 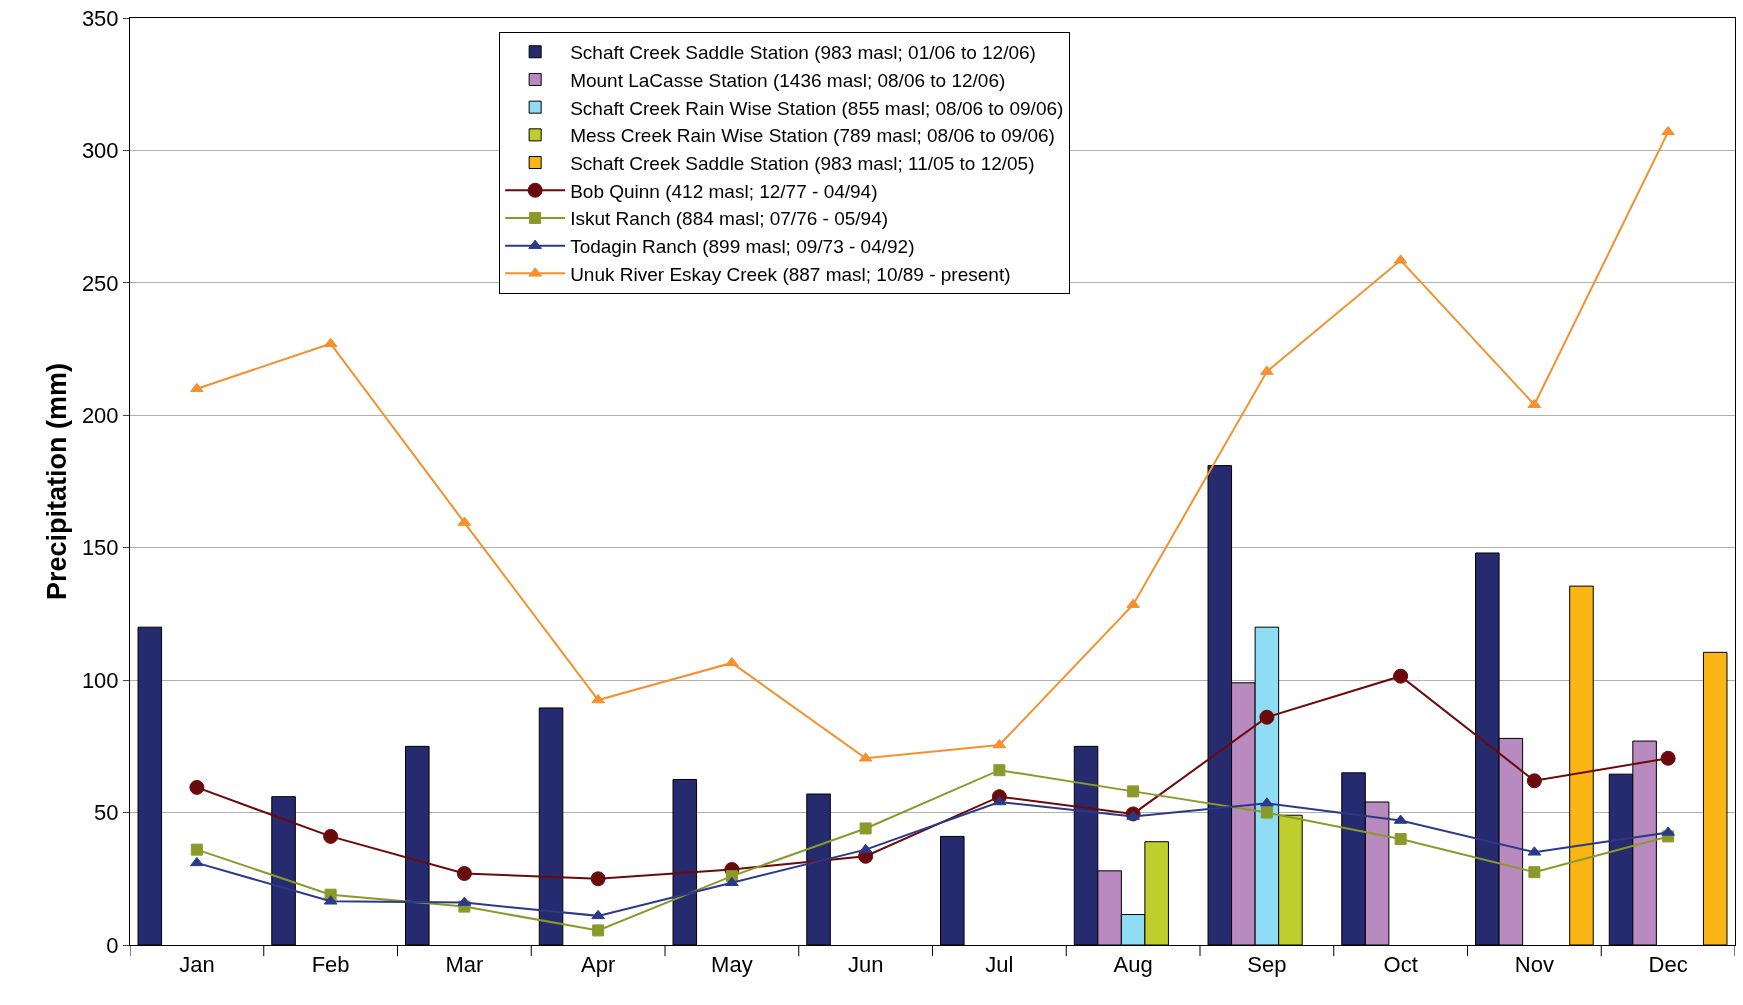 I want to click on y-tick-label: 350, so click(x=100, y=18).